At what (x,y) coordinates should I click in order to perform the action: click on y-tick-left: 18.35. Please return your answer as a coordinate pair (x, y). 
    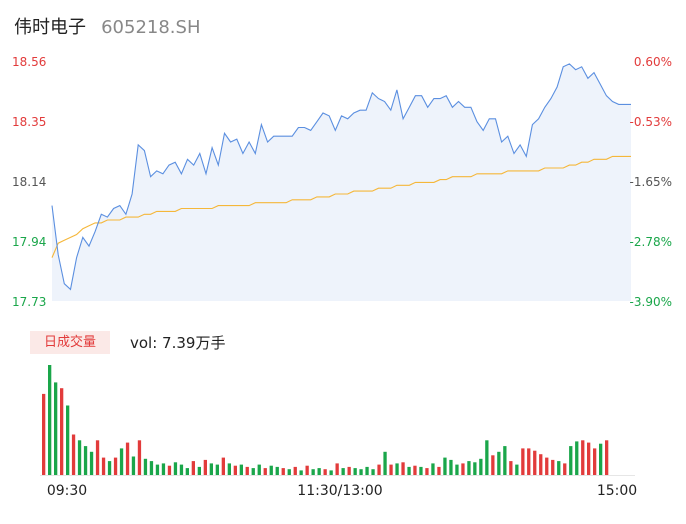
    Looking at the image, I should click on (29, 122).